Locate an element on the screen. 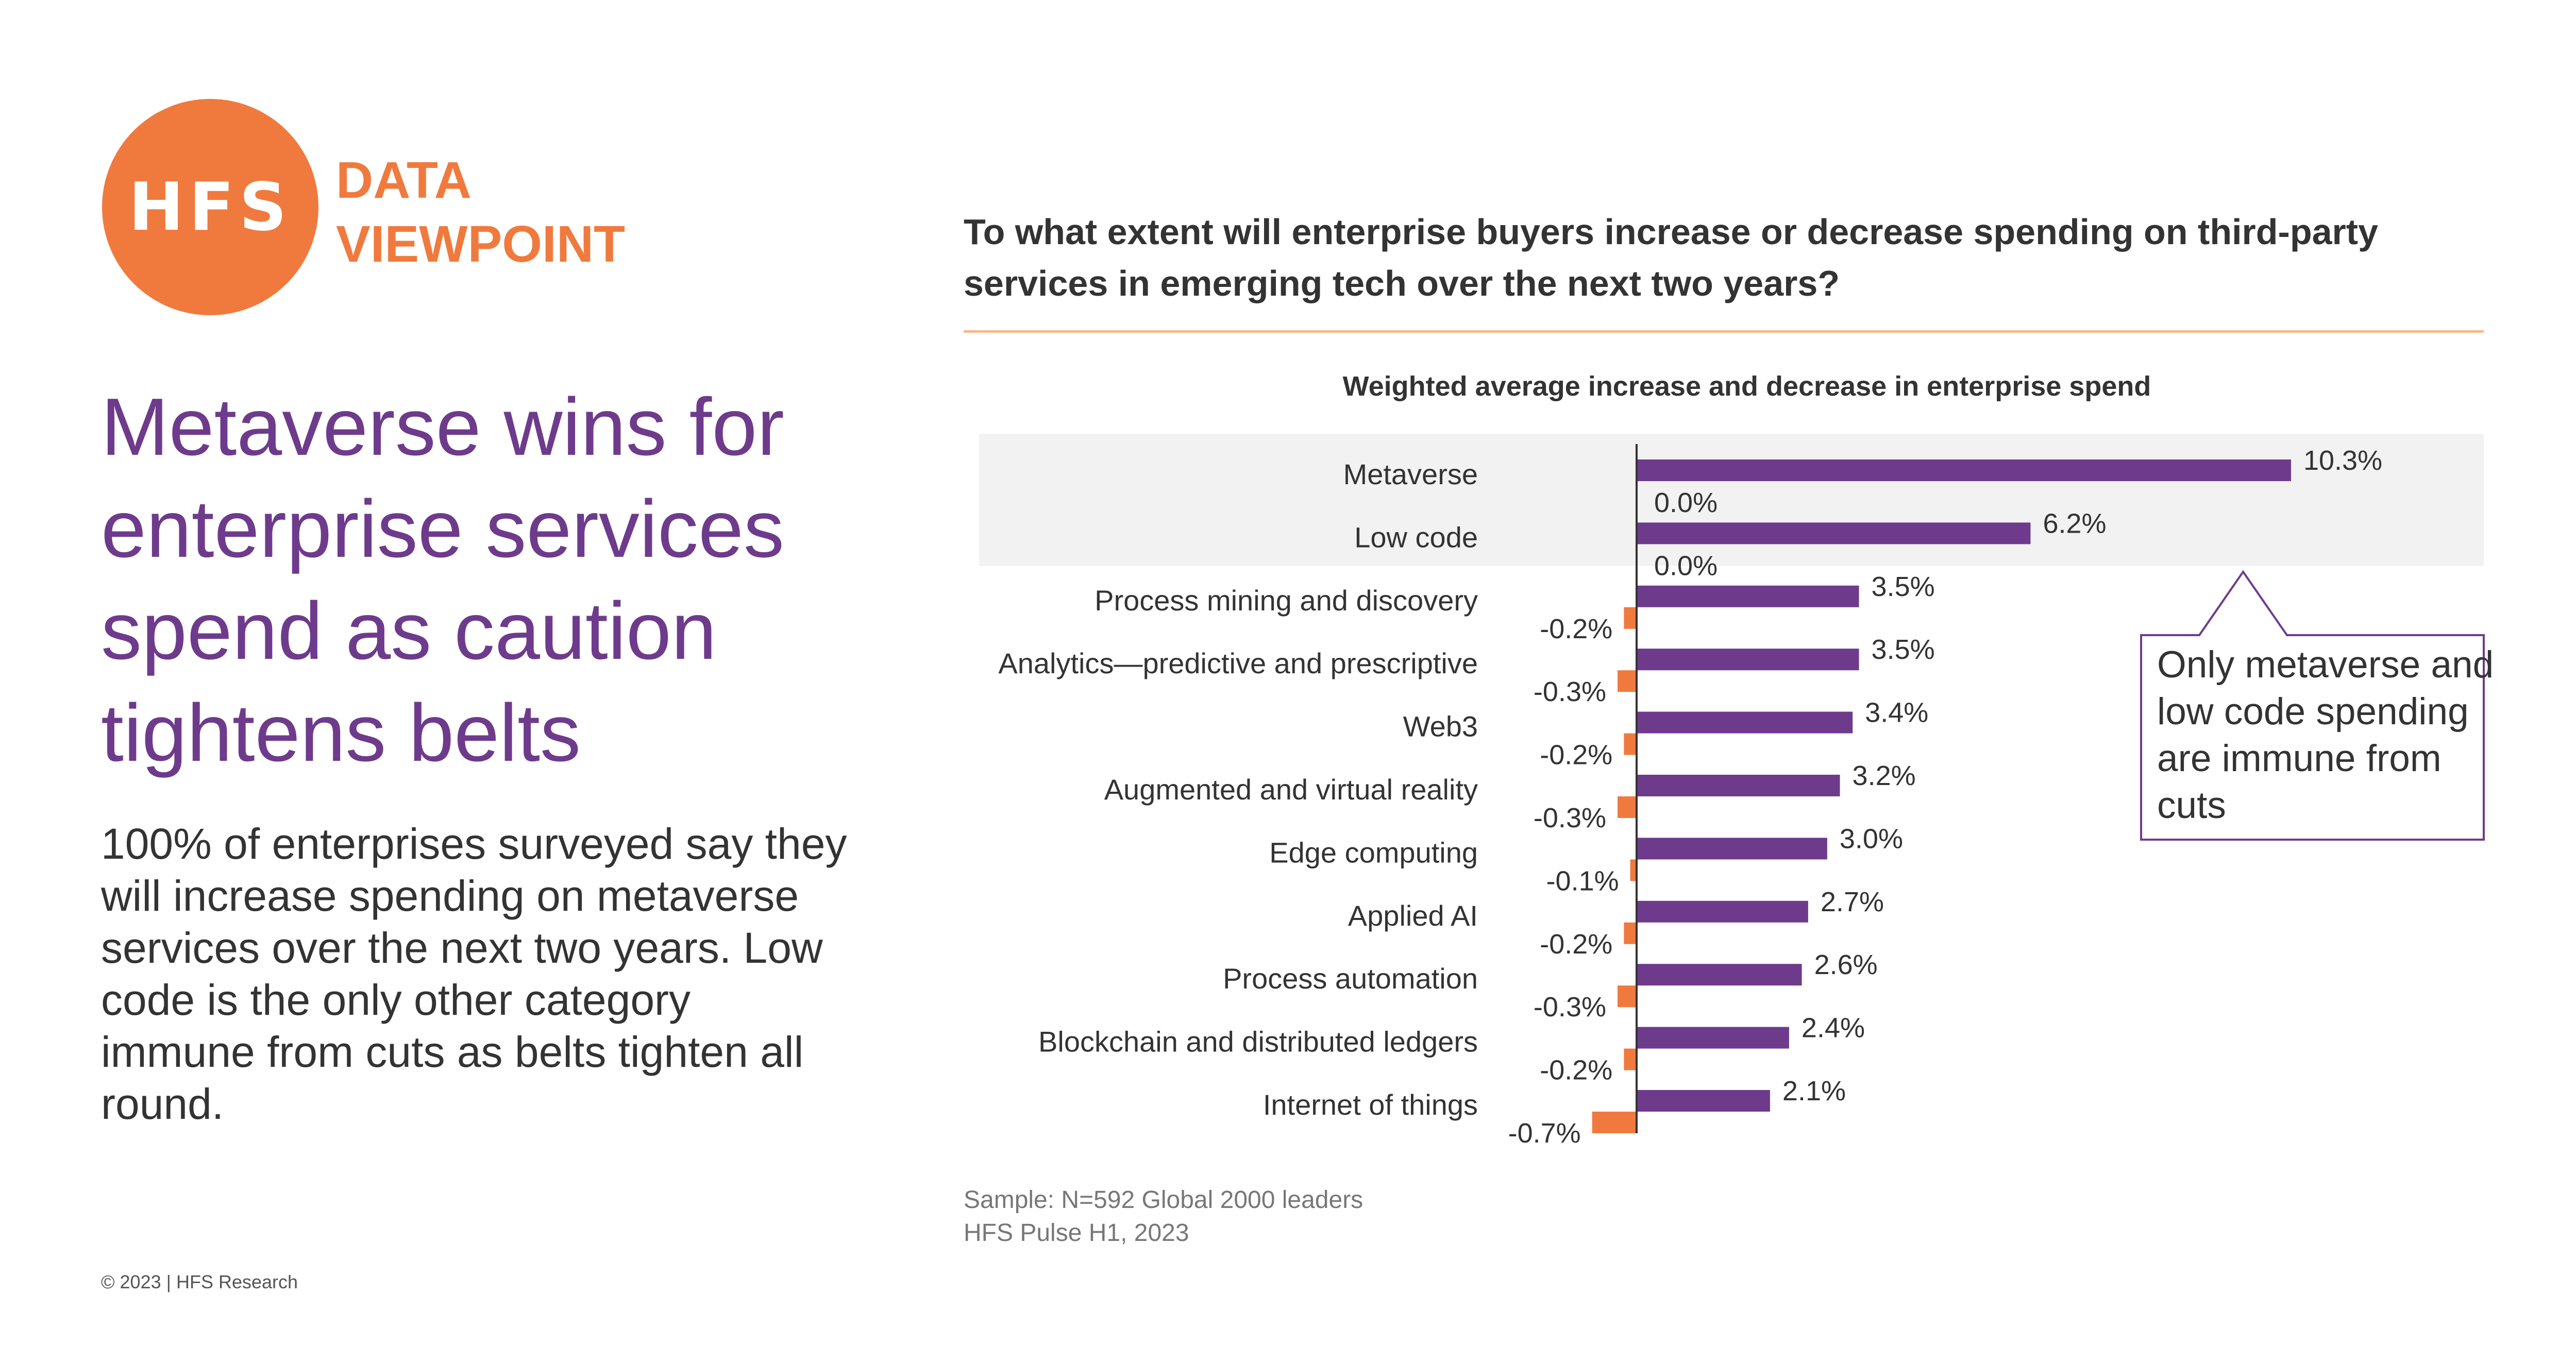 This screenshot has height=1346, width=2576. category-label: Internet of things is located at coordinates (1370, 1105).